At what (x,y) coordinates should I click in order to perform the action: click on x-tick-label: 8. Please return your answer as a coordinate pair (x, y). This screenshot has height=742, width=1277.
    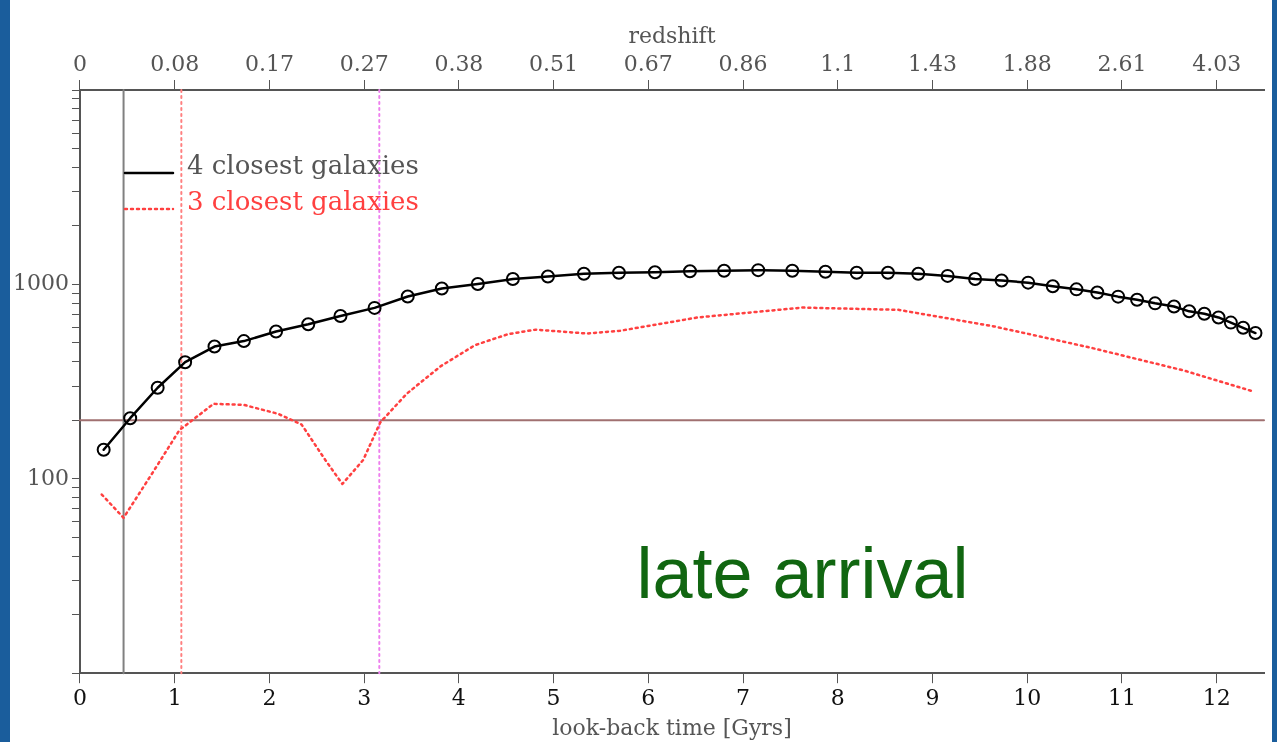
    Looking at the image, I should click on (837, 698).